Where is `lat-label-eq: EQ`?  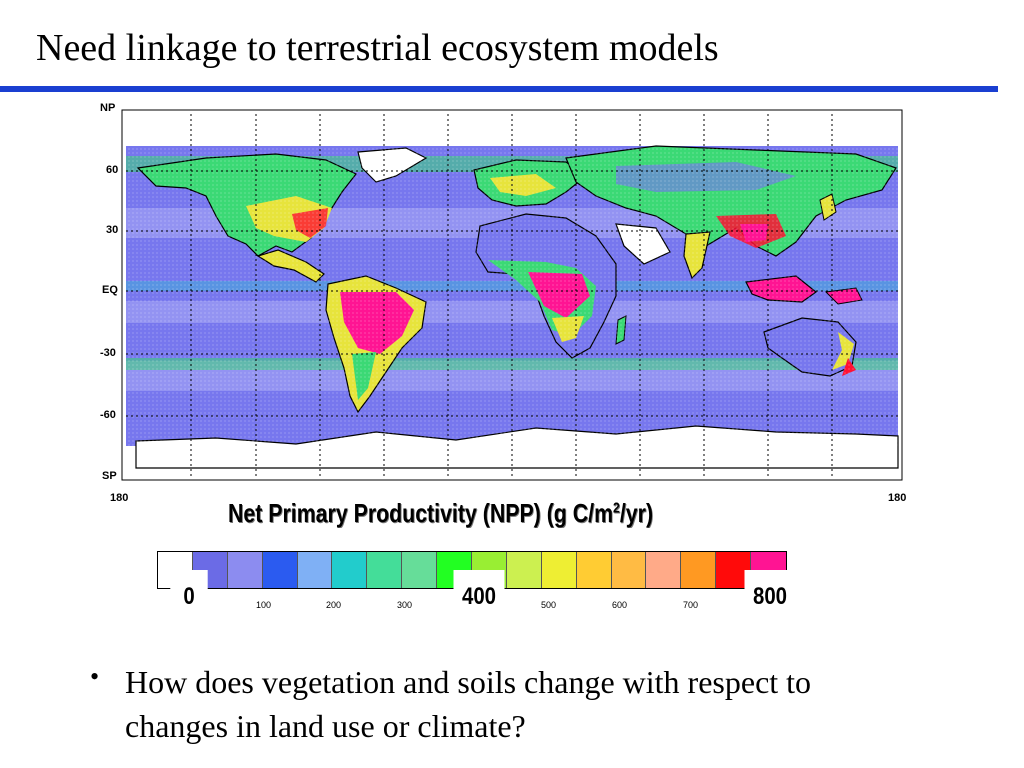
lat-label-eq: EQ is located at coordinates (110, 290).